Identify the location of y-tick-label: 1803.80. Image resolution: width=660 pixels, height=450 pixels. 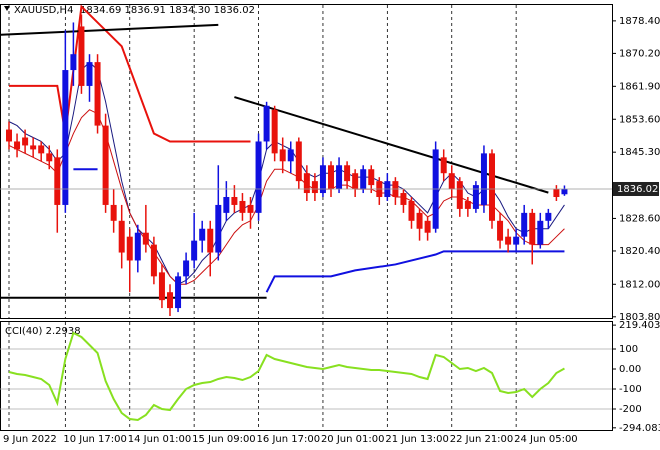
(639, 317).